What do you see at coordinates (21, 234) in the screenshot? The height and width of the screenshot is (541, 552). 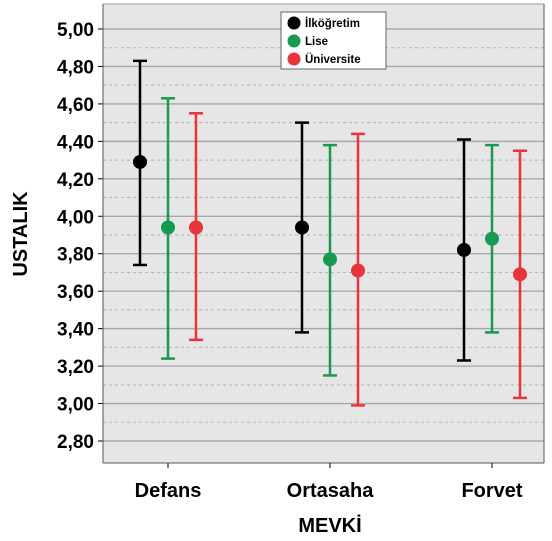 I see `y-axis-title: USTALIK` at bounding box center [21, 234].